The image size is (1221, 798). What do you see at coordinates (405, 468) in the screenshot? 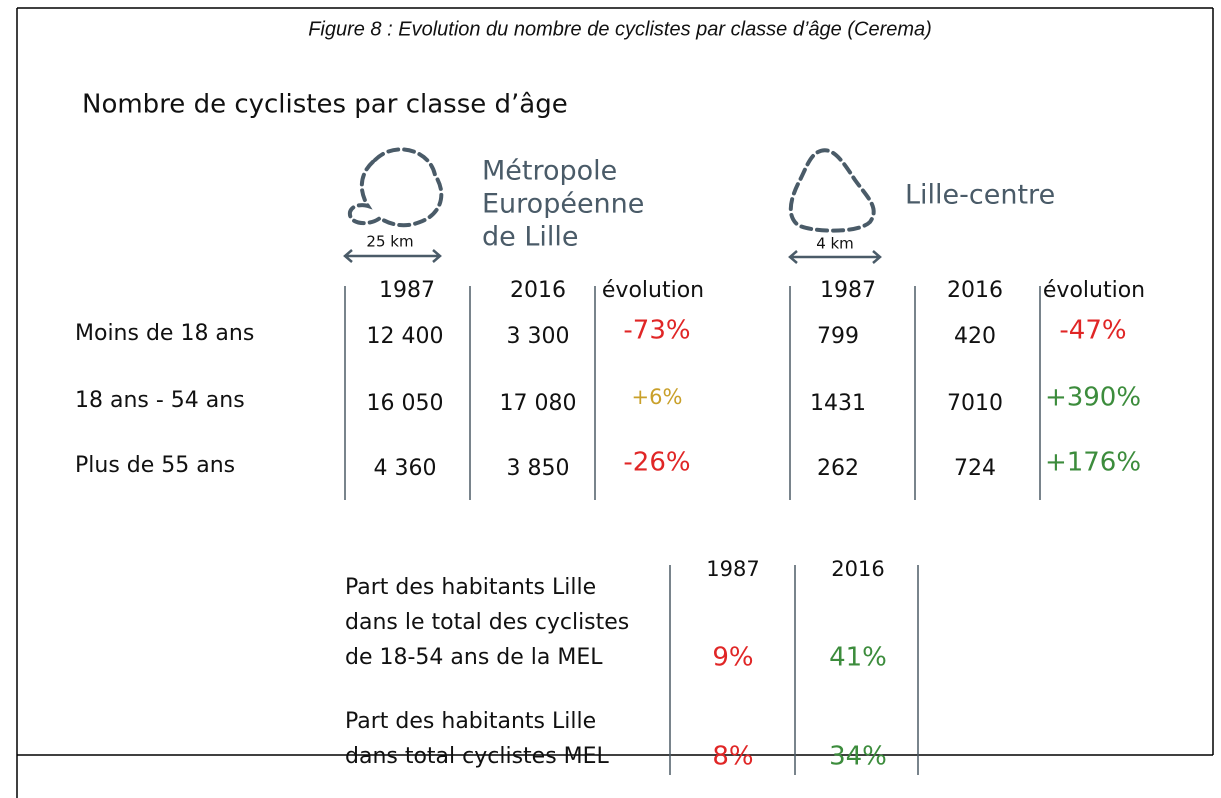
I see `cell-value: 4 360` at bounding box center [405, 468].